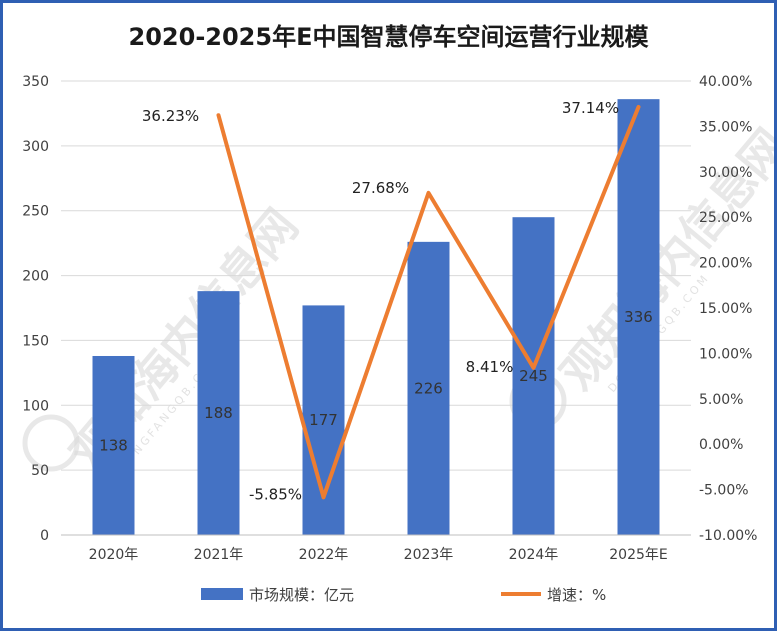 This screenshot has height=631, width=777. What do you see at coordinates (490, 367) in the screenshot?
I see `growth-data-label: 8.41%` at bounding box center [490, 367].